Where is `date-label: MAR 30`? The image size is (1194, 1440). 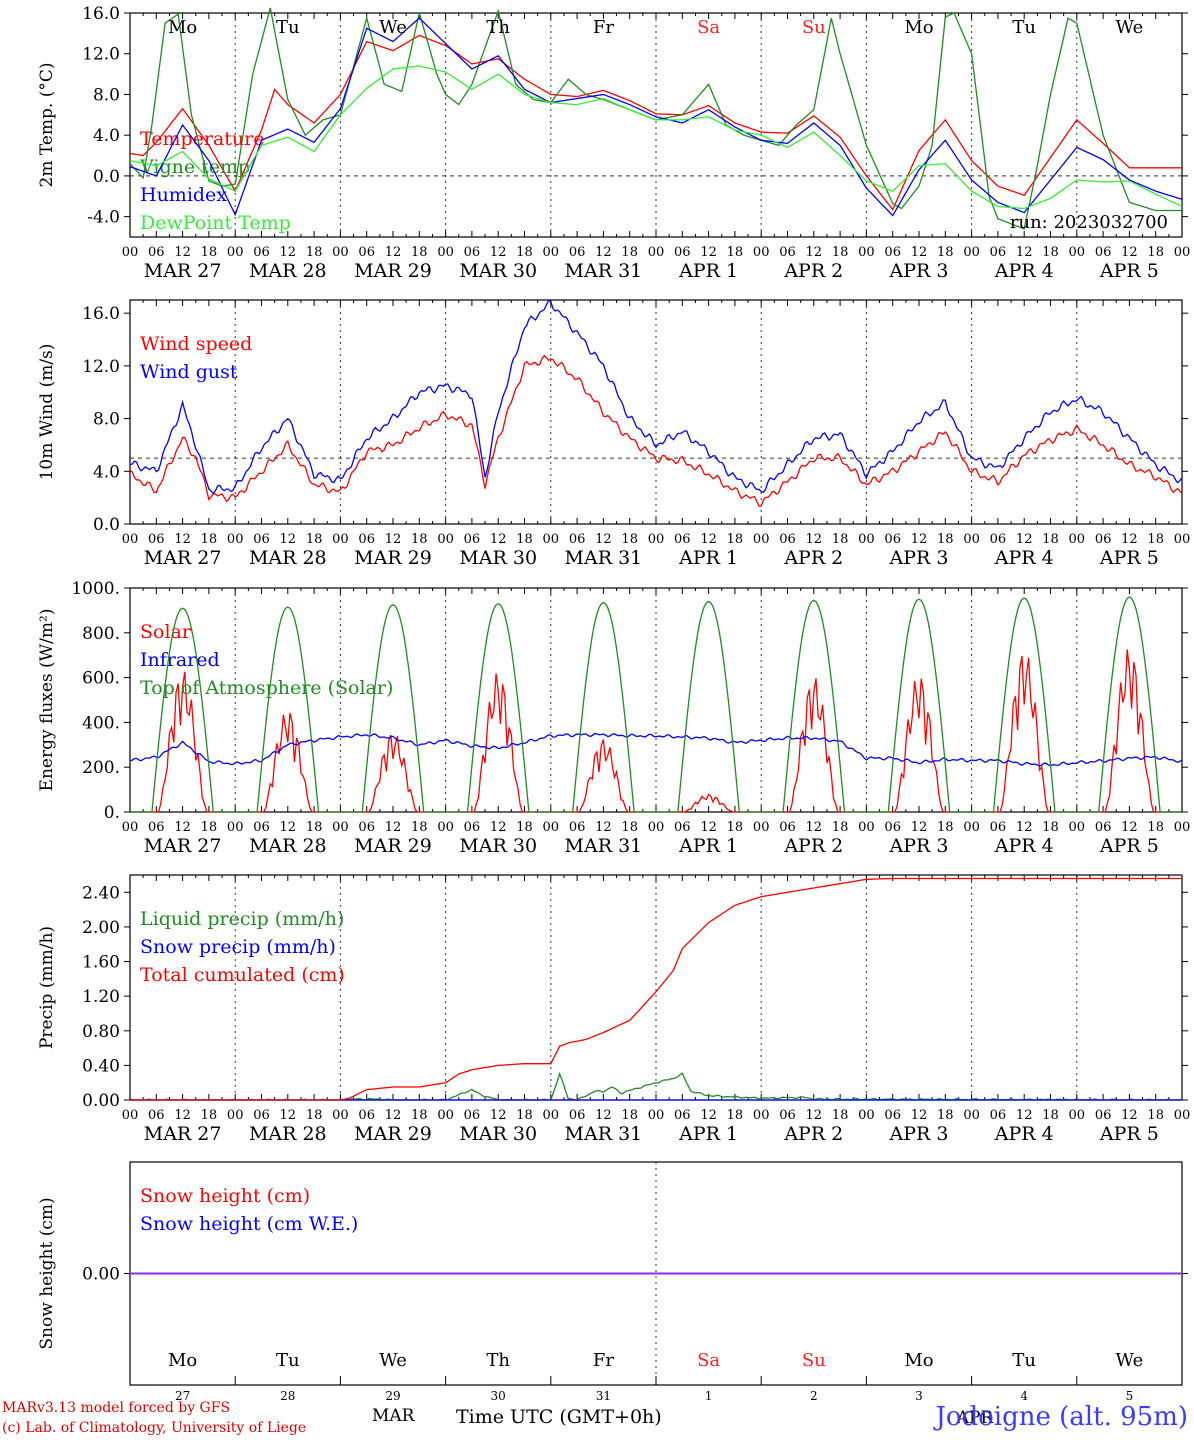
date-label: MAR 30 is located at coordinates (498, 271).